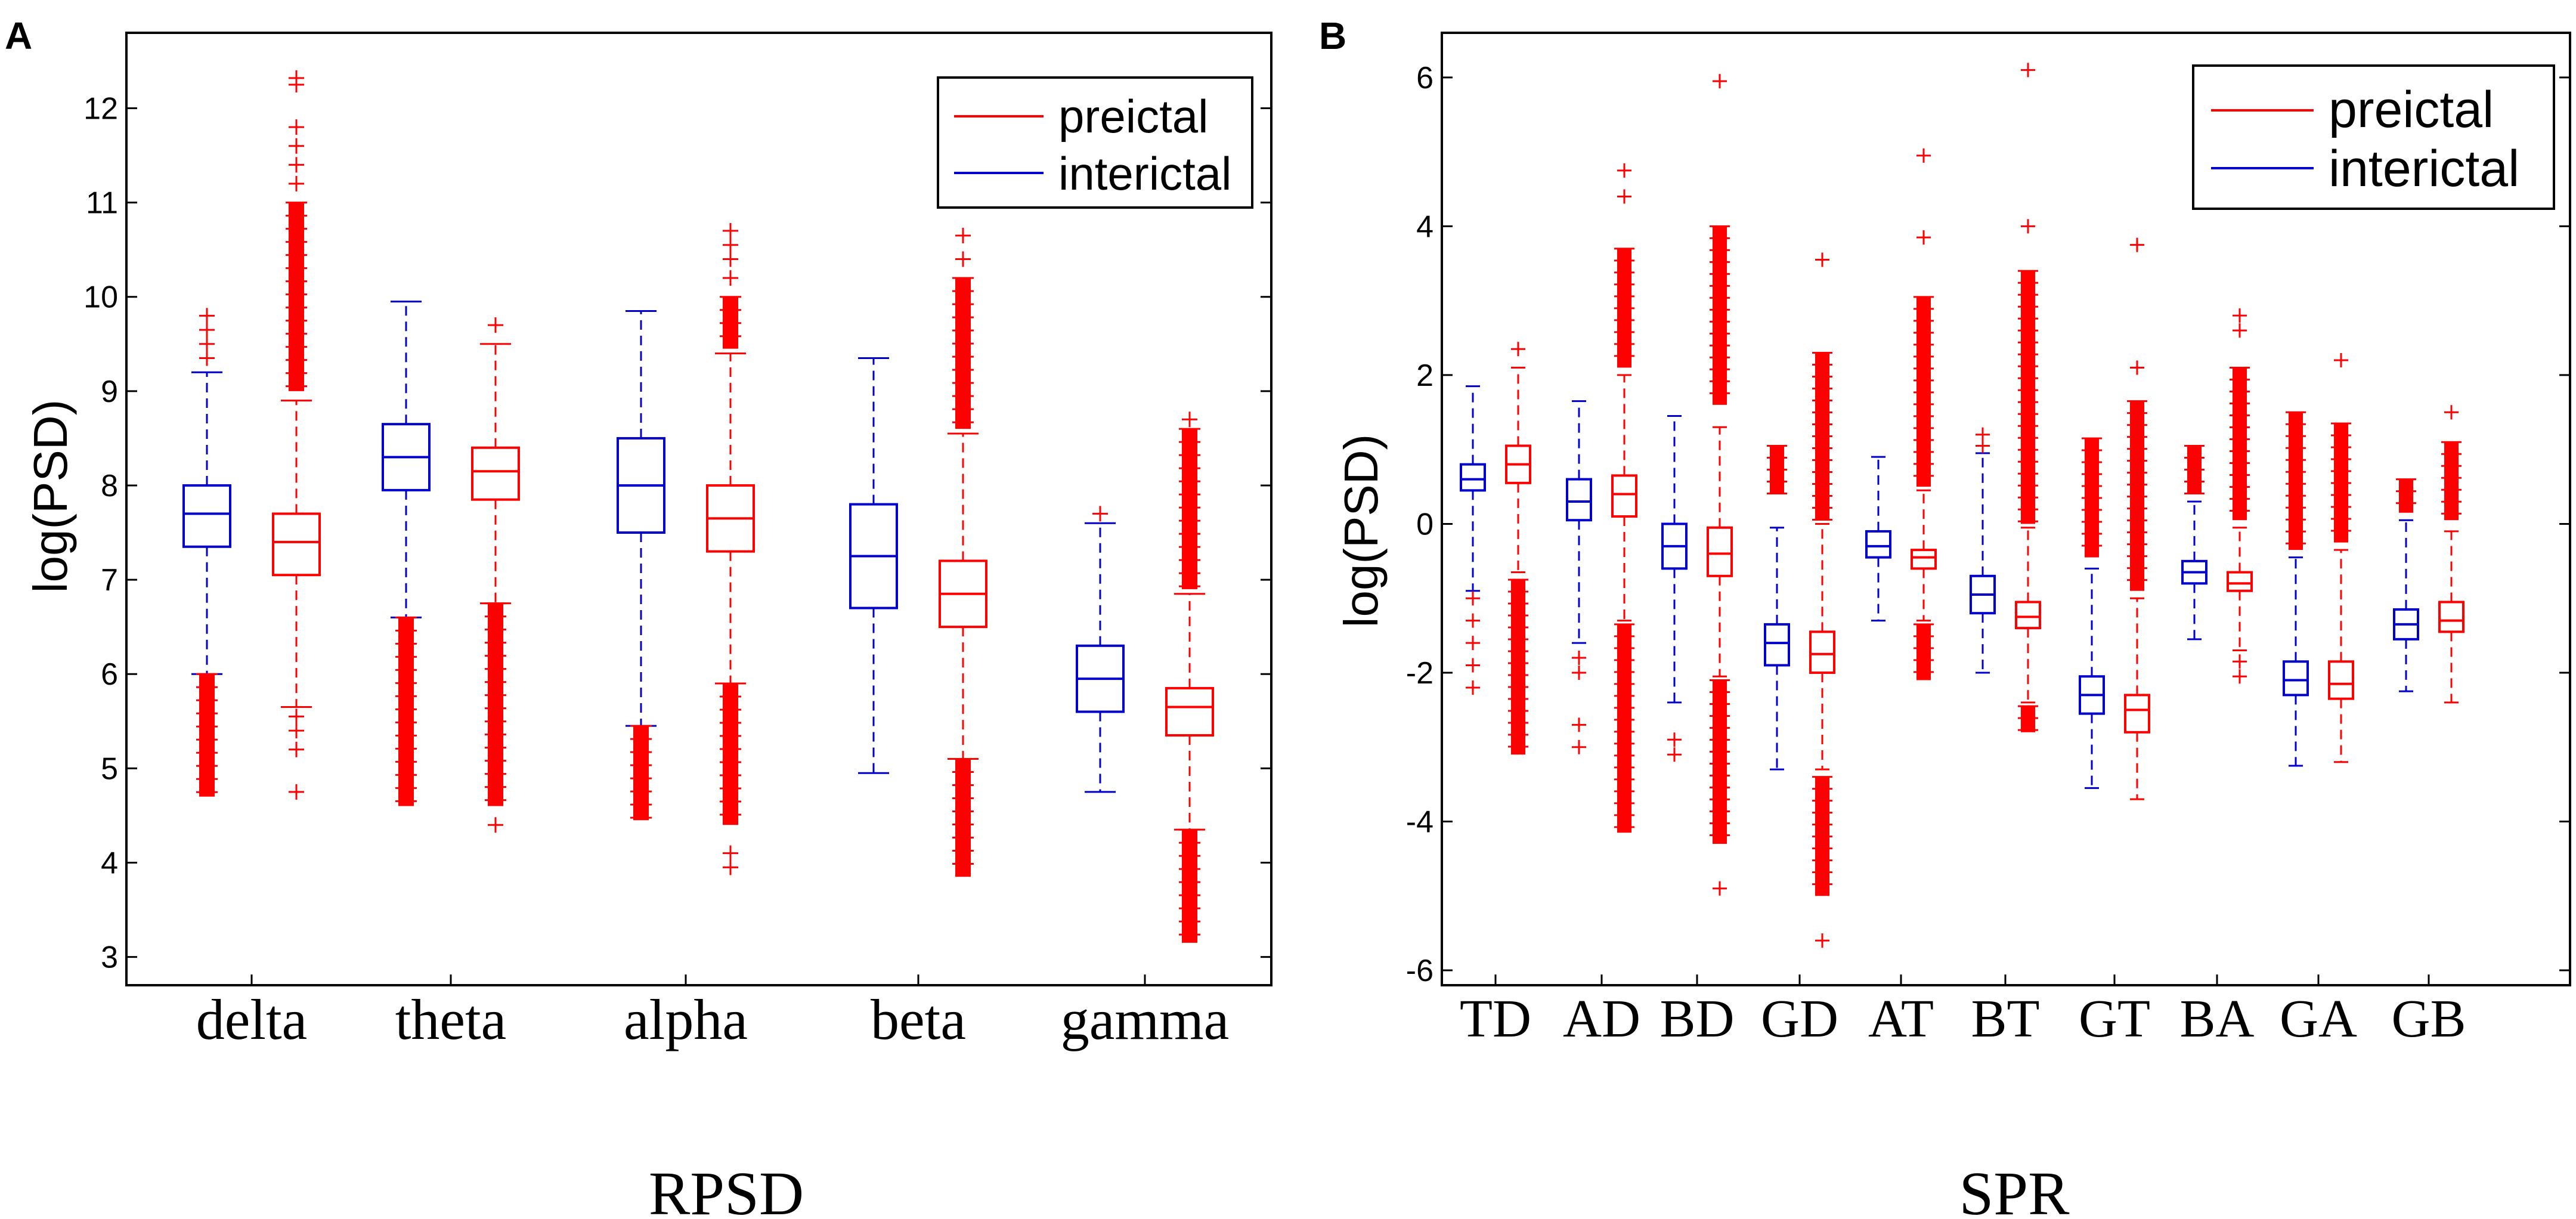 This screenshot has height=1219, width=2576. Describe the element at coordinates (101, 108) in the screenshot. I see `y-tick-label: 12` at that location.